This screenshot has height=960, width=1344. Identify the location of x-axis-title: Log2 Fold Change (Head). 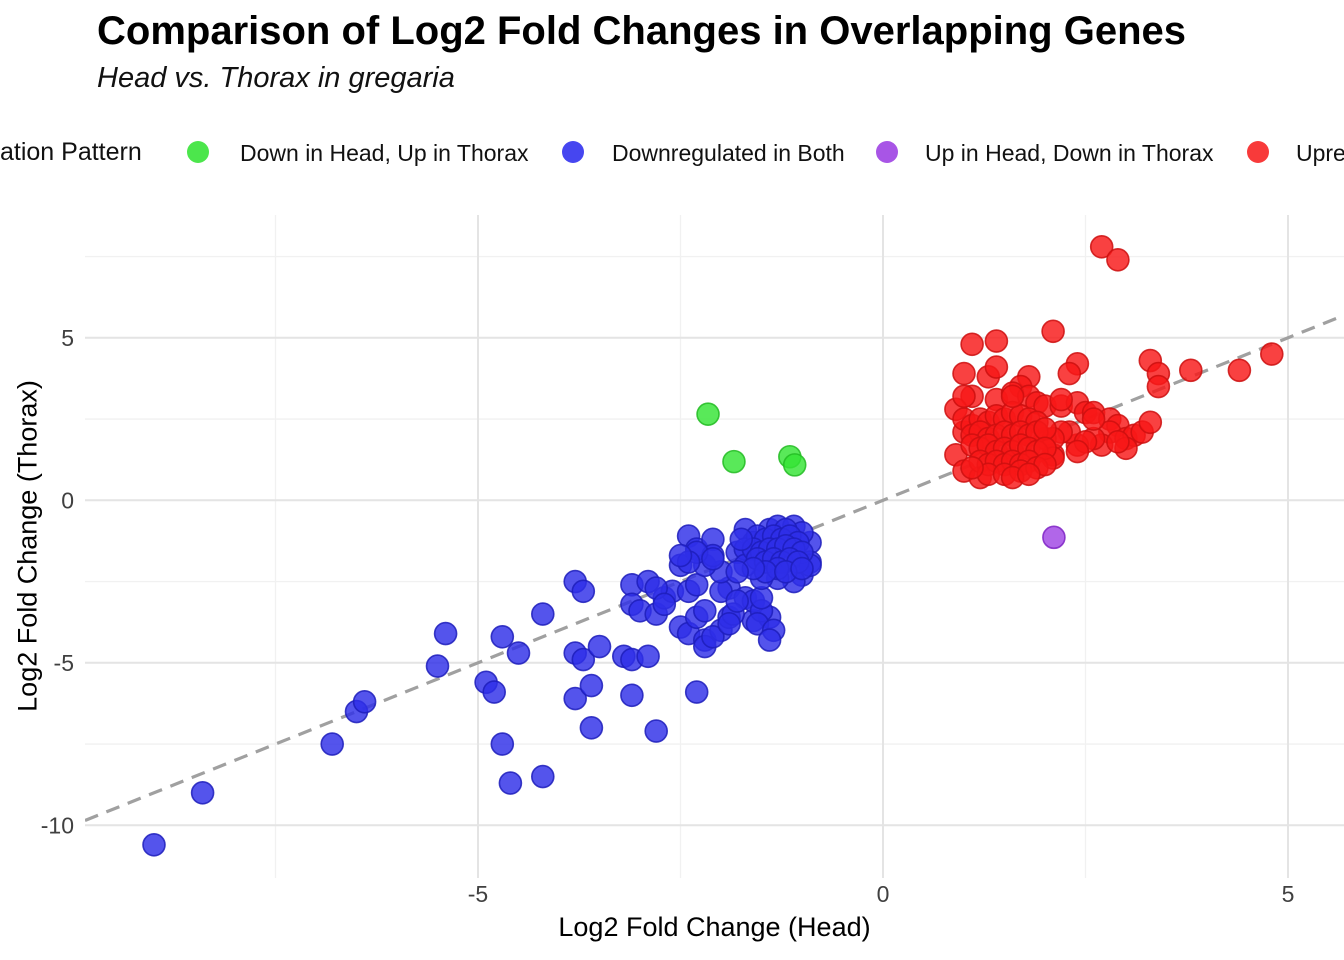
(714, 927).